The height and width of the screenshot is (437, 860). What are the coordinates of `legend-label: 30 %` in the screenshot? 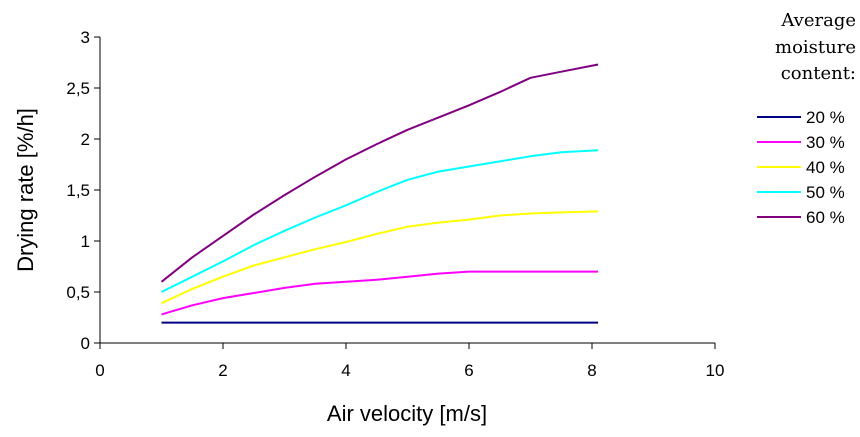 It's located at (825, 142).